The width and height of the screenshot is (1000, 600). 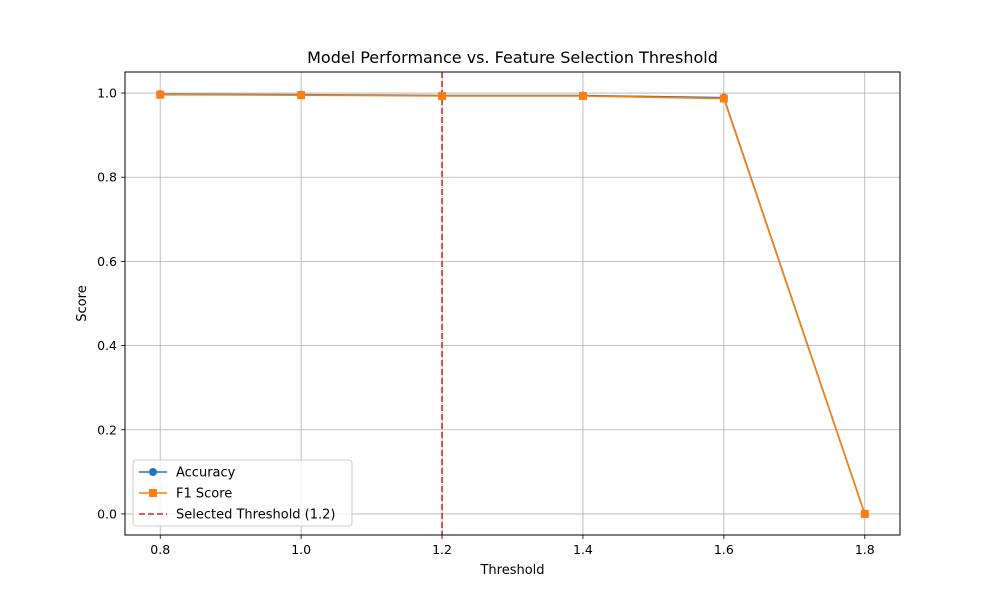 What do you see at coordinates (107, 429) in the screenshot?
I see `y-tick-label: 0.2` at bounding box center [107, 429].